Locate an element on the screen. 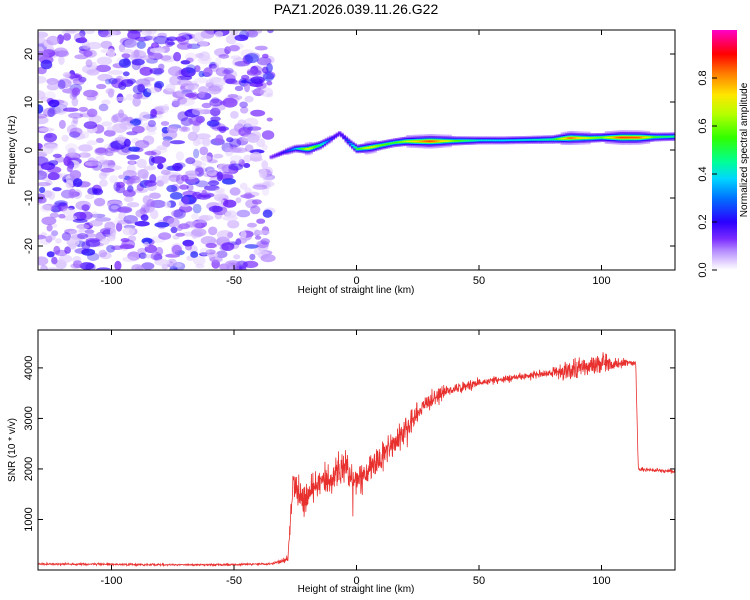 The height and width of the screenshot is (600, 750). colorbar-label: Normalized spectral amplitude is located at coordinates (744, 149).